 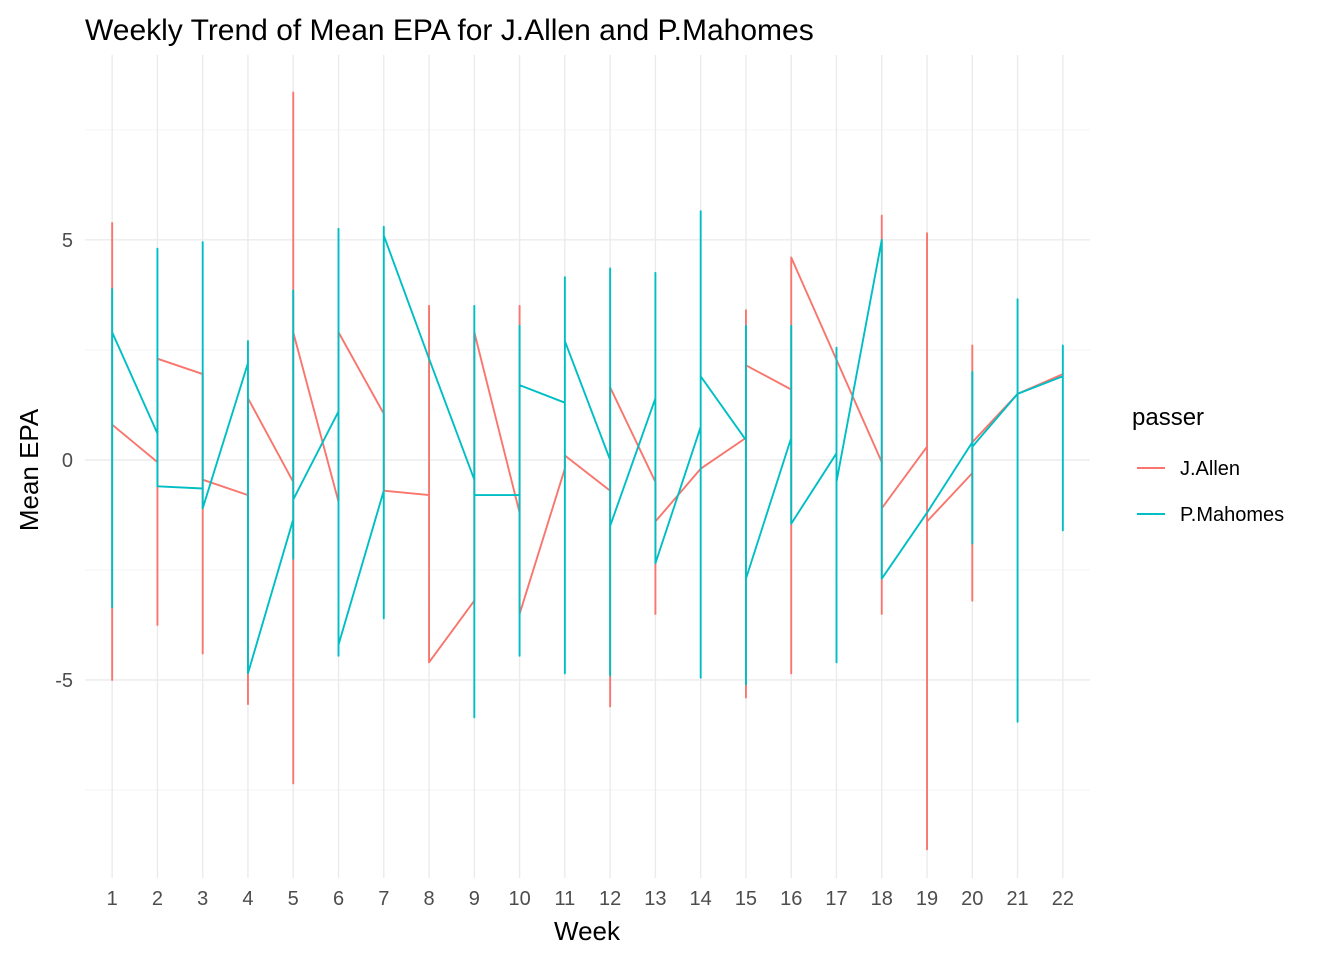 I want to click on y-tick-label: -5, so click(x=64, y=681).